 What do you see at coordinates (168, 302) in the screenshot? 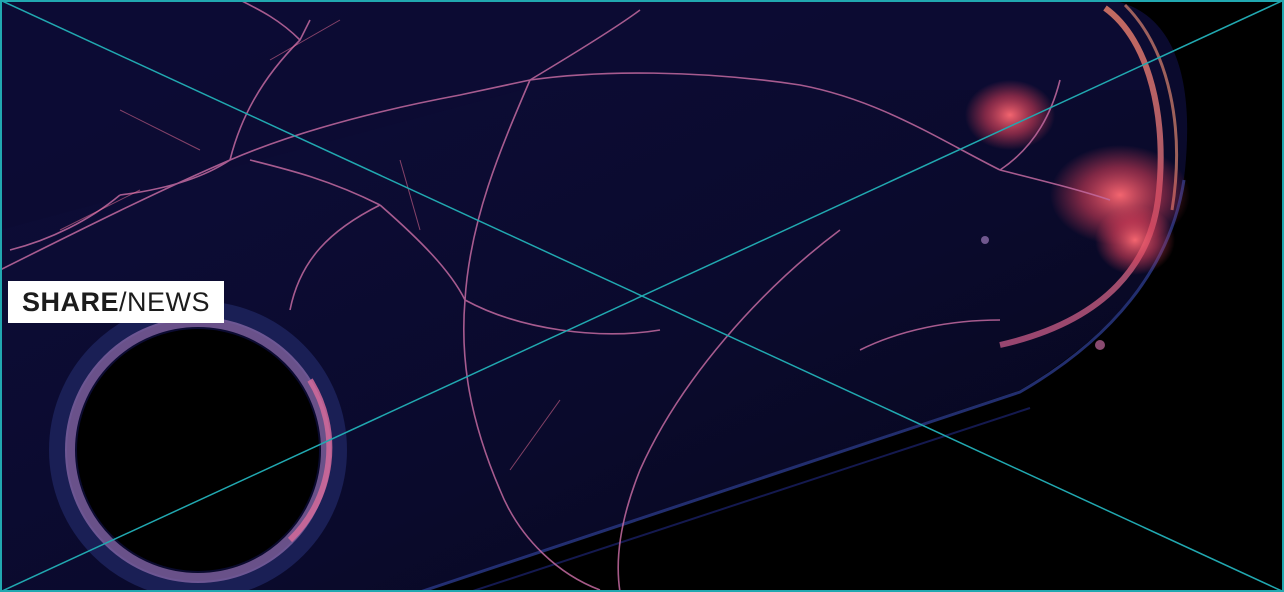
I see `label-word-news: NEWS` at bounding box center [168, 302].